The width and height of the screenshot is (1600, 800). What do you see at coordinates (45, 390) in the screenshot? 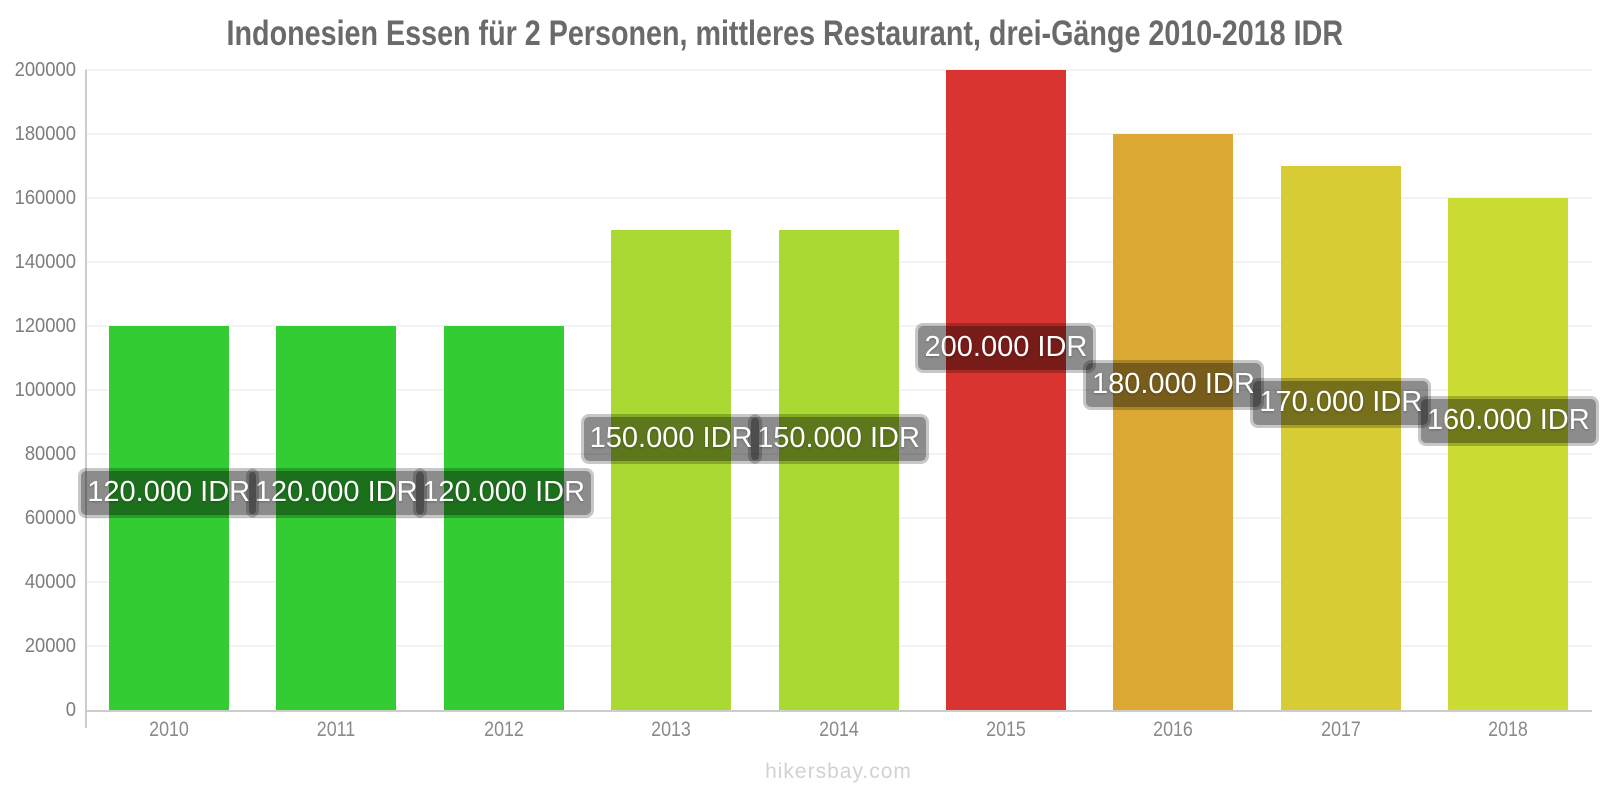
I see `y-tick-label-100000: 100000` at bounding box center [45, 390].